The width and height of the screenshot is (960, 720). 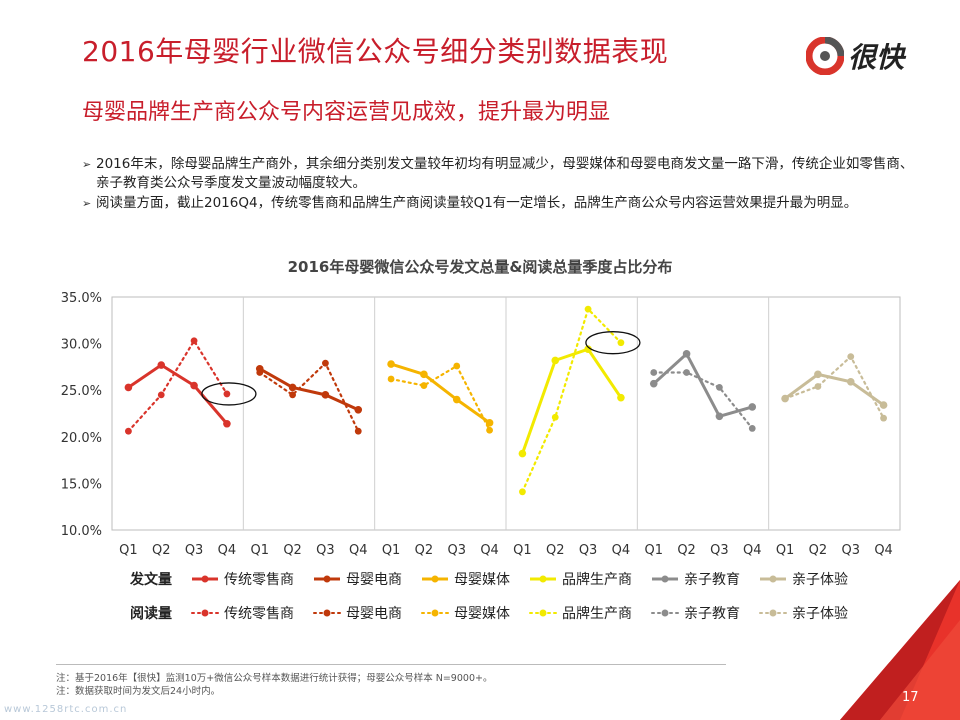 I want to click on footnote: 注：数据获取时间为发文后24小时内。, so click(x=138, y=691).